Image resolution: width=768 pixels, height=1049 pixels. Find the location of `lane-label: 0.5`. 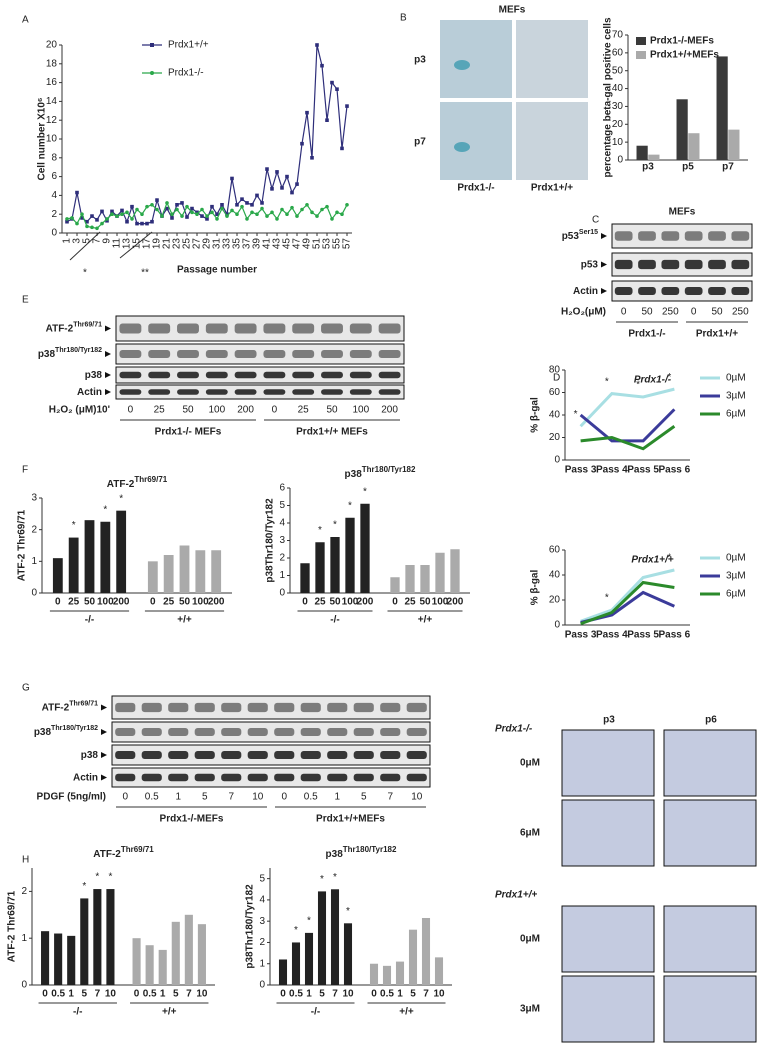

lane-label: 0.5 is located at coordinates (152, 797).